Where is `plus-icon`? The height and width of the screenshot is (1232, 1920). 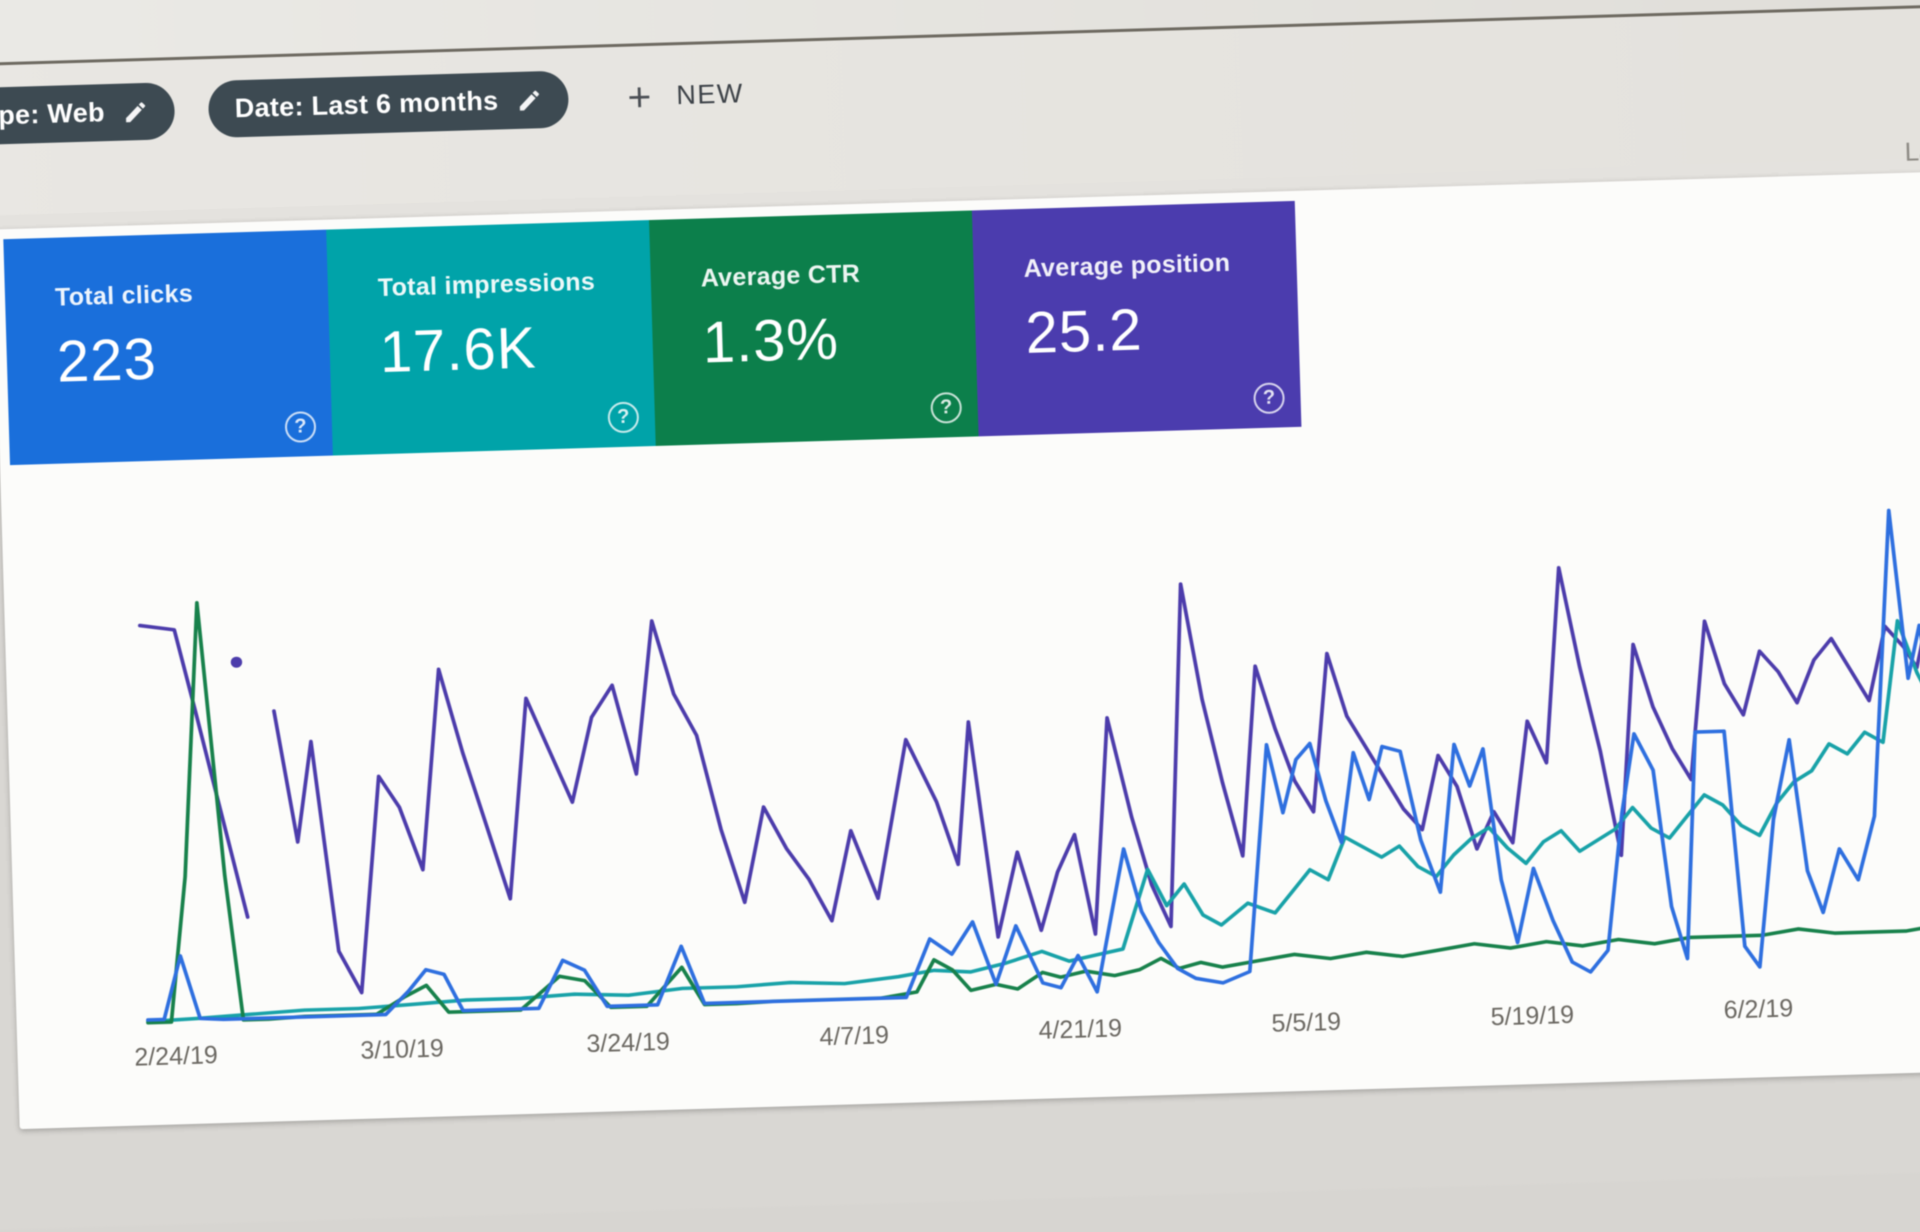
plus-icon is located at coordinates (639, 96).